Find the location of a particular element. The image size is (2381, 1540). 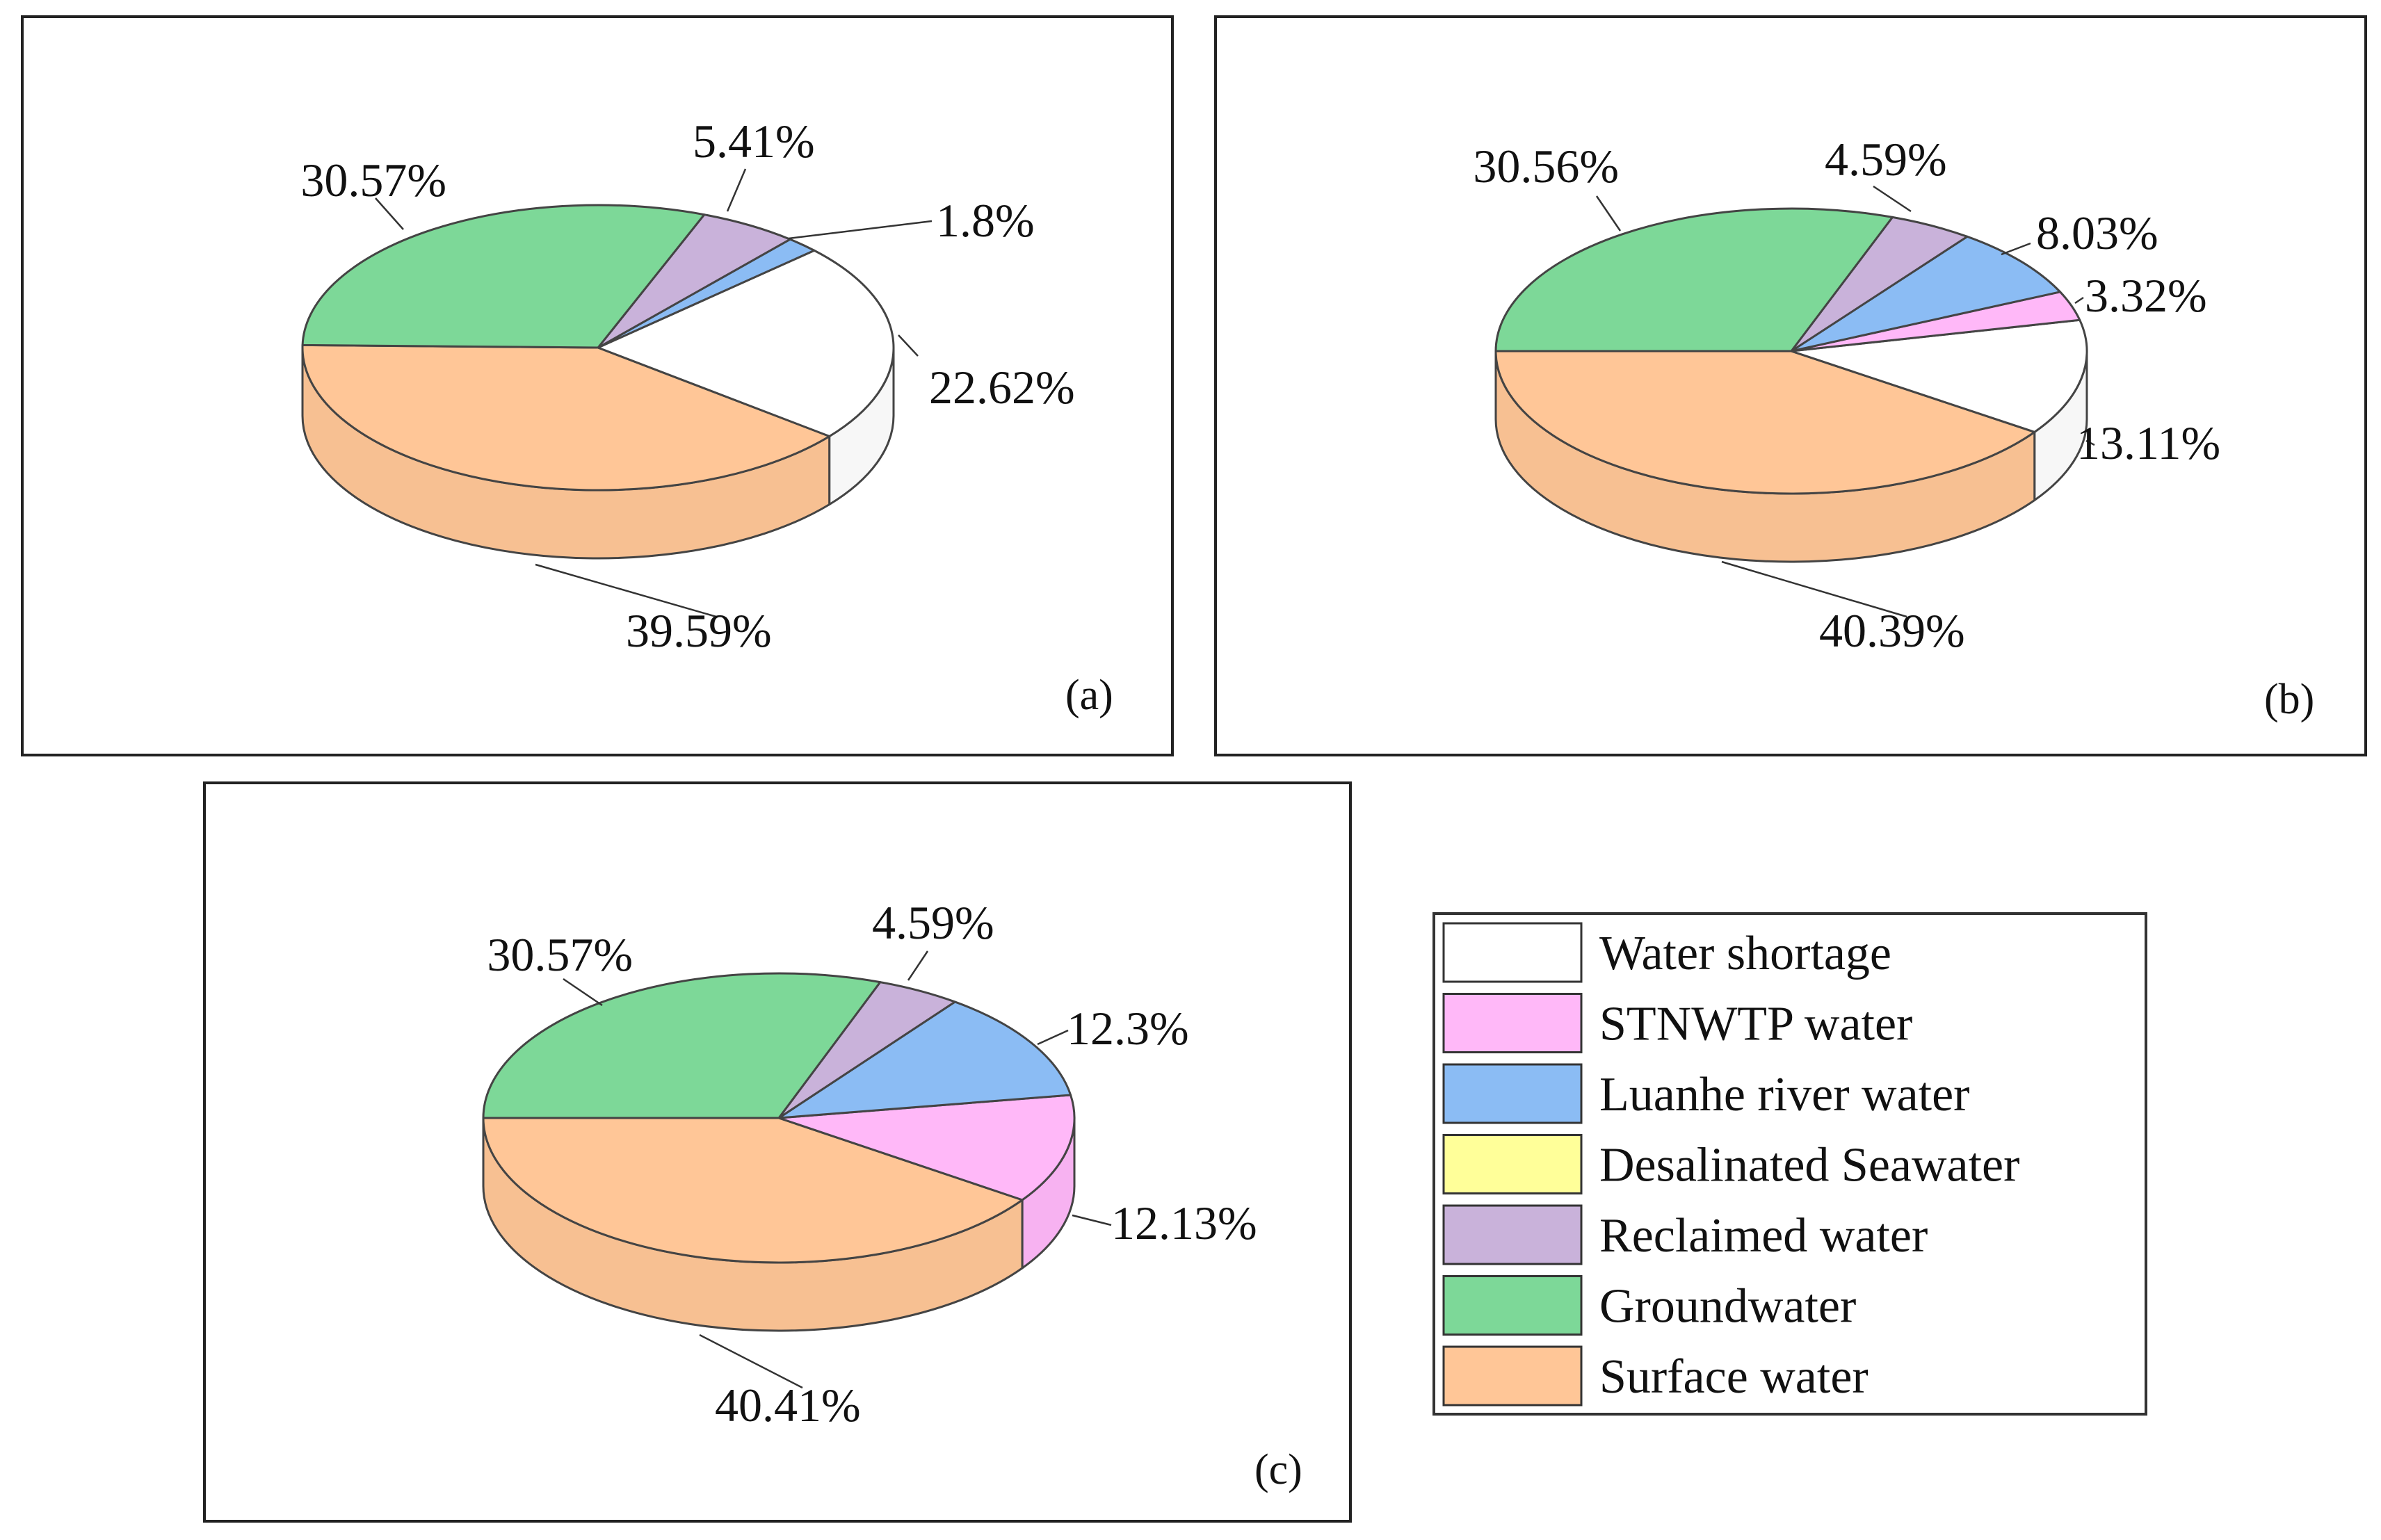

data-label-reclaimed-water: 5.41% is located at coordinates (754, 141).